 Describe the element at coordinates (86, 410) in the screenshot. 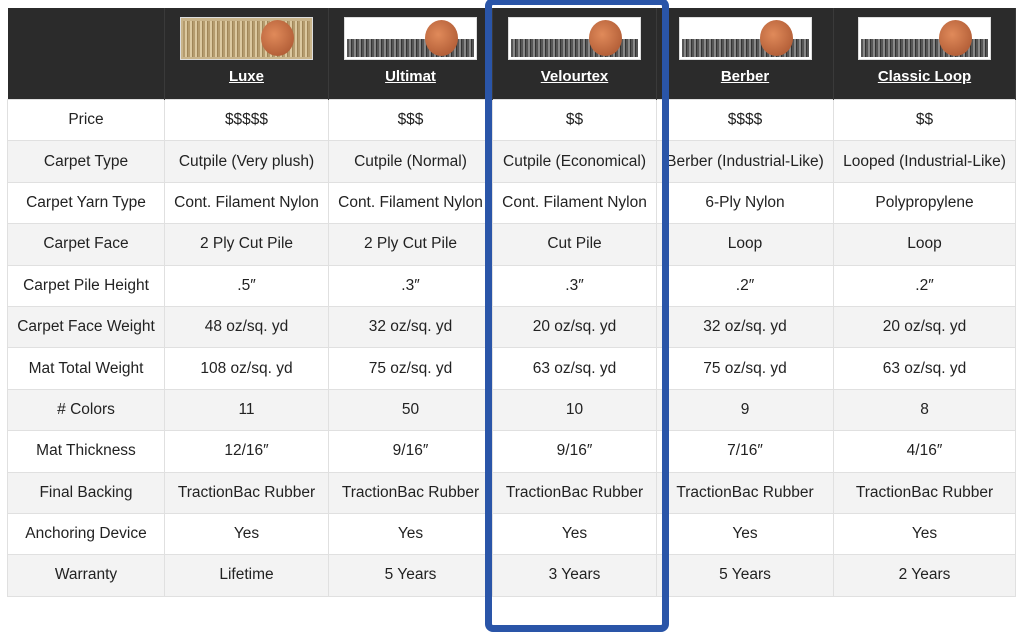

I see `row-label: # Colors` at that location.